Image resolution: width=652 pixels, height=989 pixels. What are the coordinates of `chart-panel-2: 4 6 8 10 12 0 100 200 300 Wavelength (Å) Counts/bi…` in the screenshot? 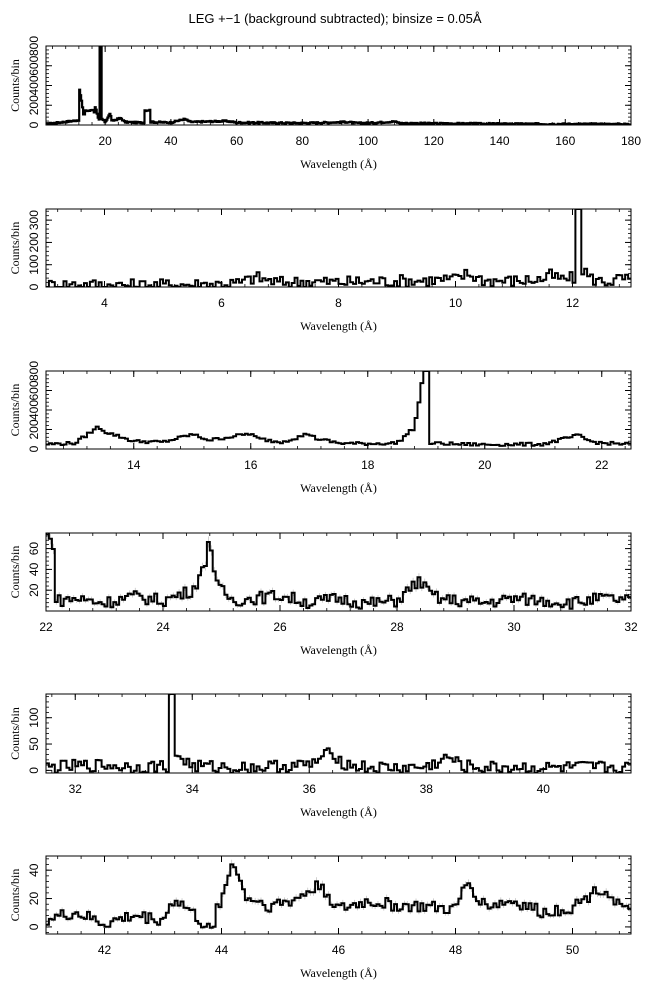 It's located at (320, 270).